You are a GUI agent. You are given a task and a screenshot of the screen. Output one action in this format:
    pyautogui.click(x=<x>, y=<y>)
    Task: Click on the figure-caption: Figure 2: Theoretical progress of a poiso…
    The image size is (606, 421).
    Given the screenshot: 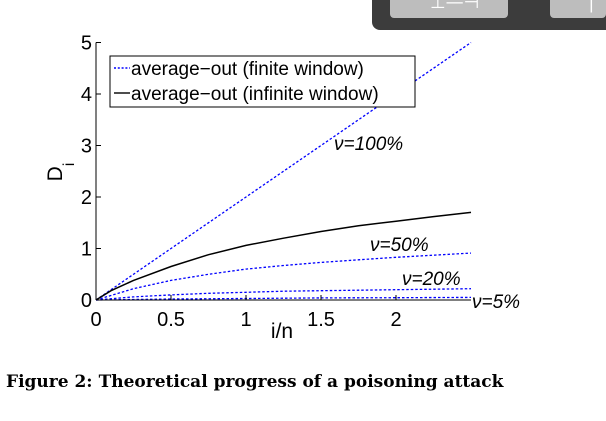 What is the action you would take?
    pyautogui.click(x=306, y=382)
    